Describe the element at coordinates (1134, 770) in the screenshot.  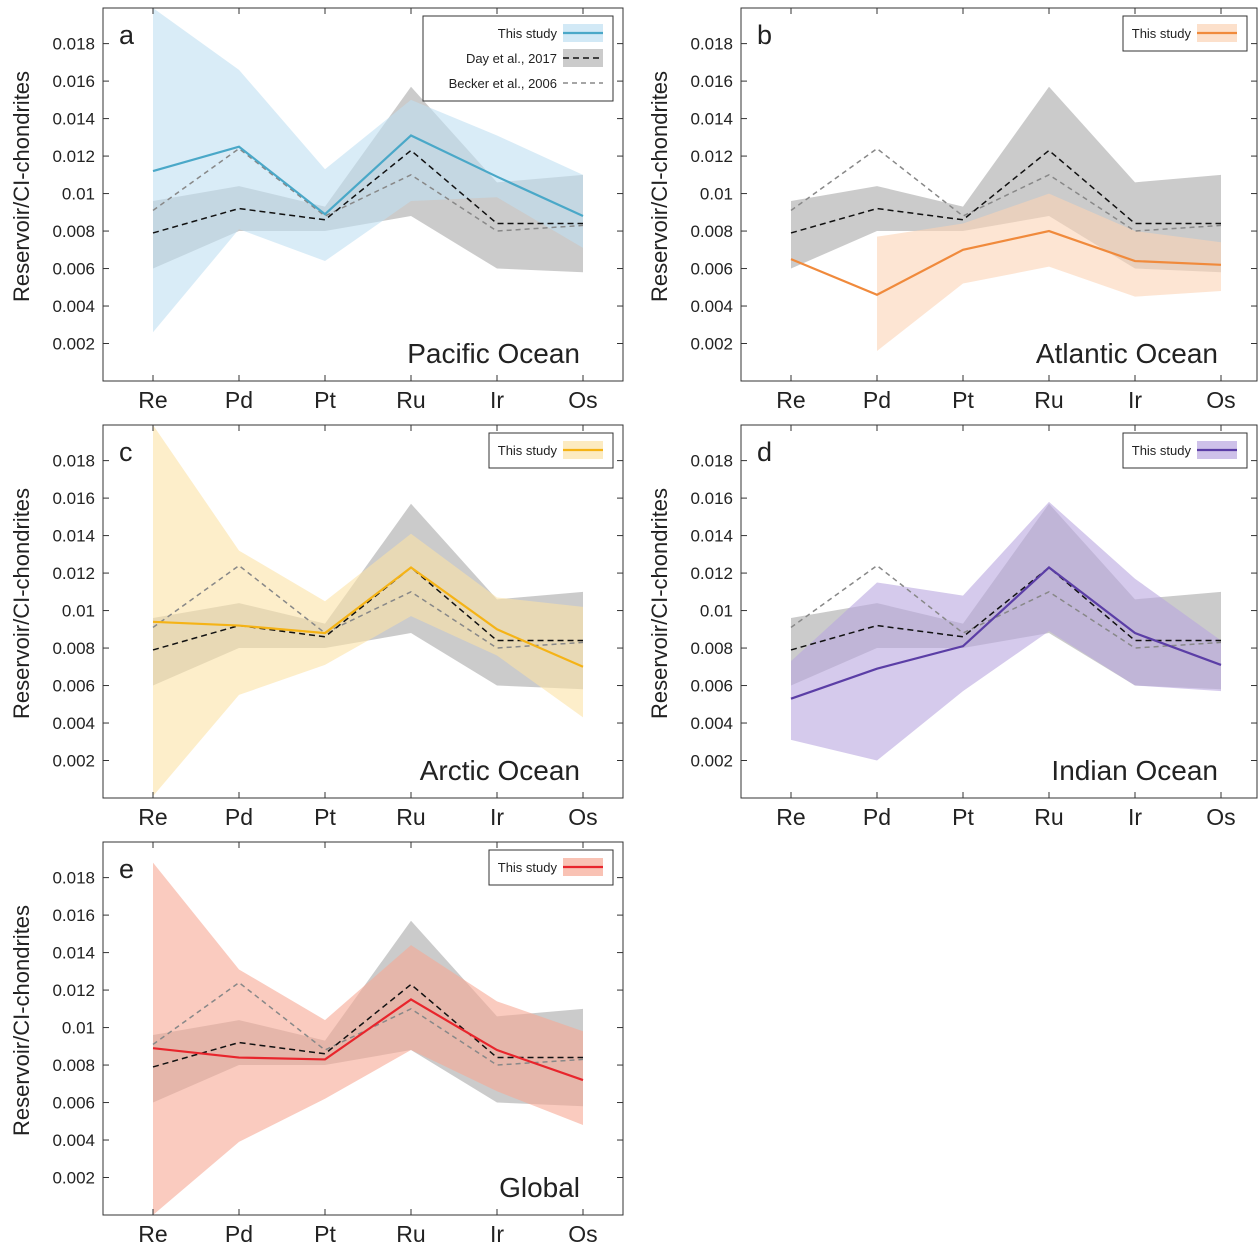
I see `panel-annotation: Indian Ocean` at that location.